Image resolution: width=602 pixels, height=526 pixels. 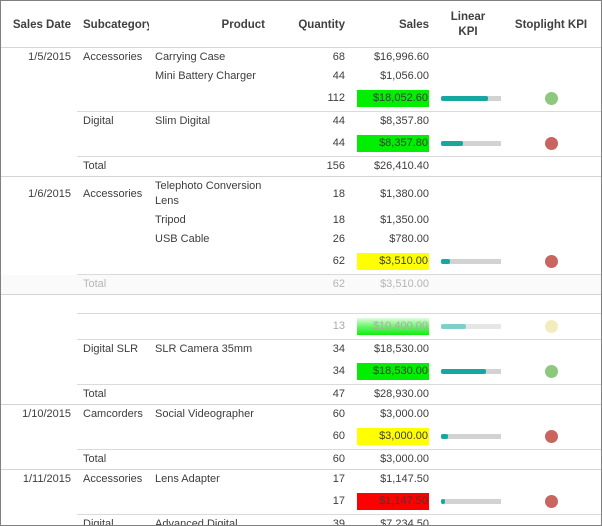 I want to click on subtotal-sales-value: $8,357.80, so click(x=393, y=143).